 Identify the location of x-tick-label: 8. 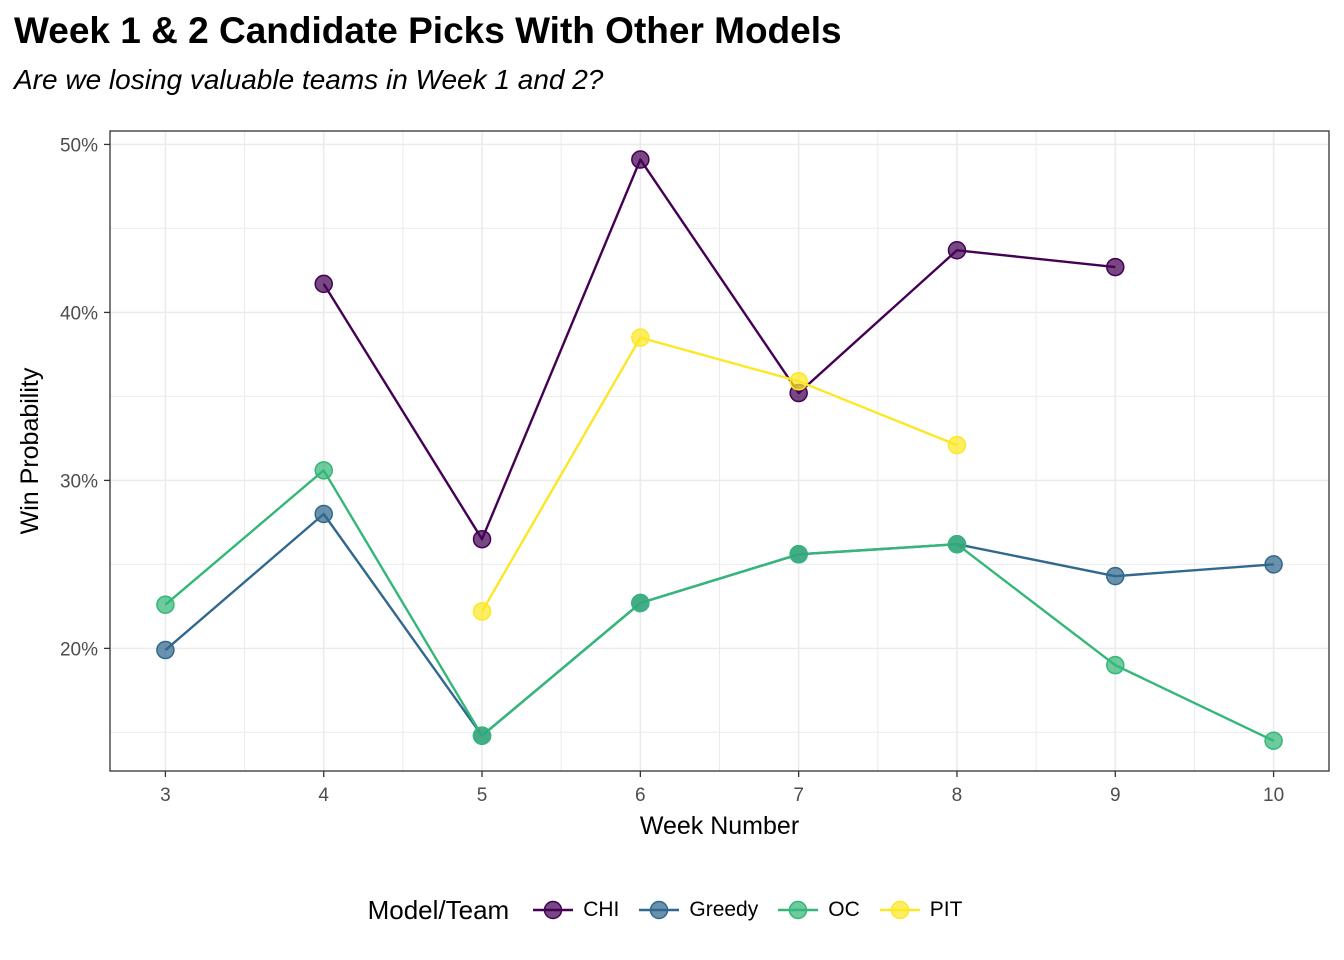
(957, 795).